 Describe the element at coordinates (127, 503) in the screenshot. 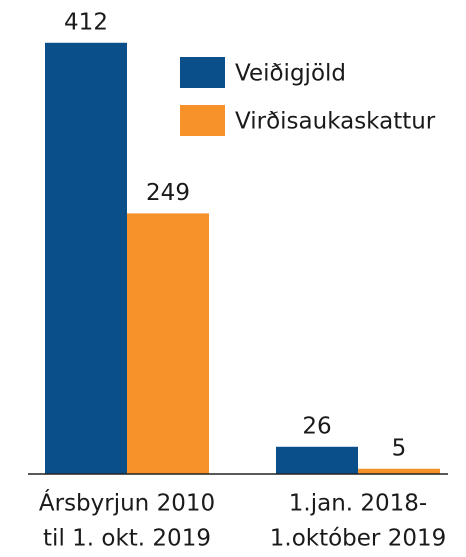

I see `x-tick-label: Ársbyrjun 2010` at that location.